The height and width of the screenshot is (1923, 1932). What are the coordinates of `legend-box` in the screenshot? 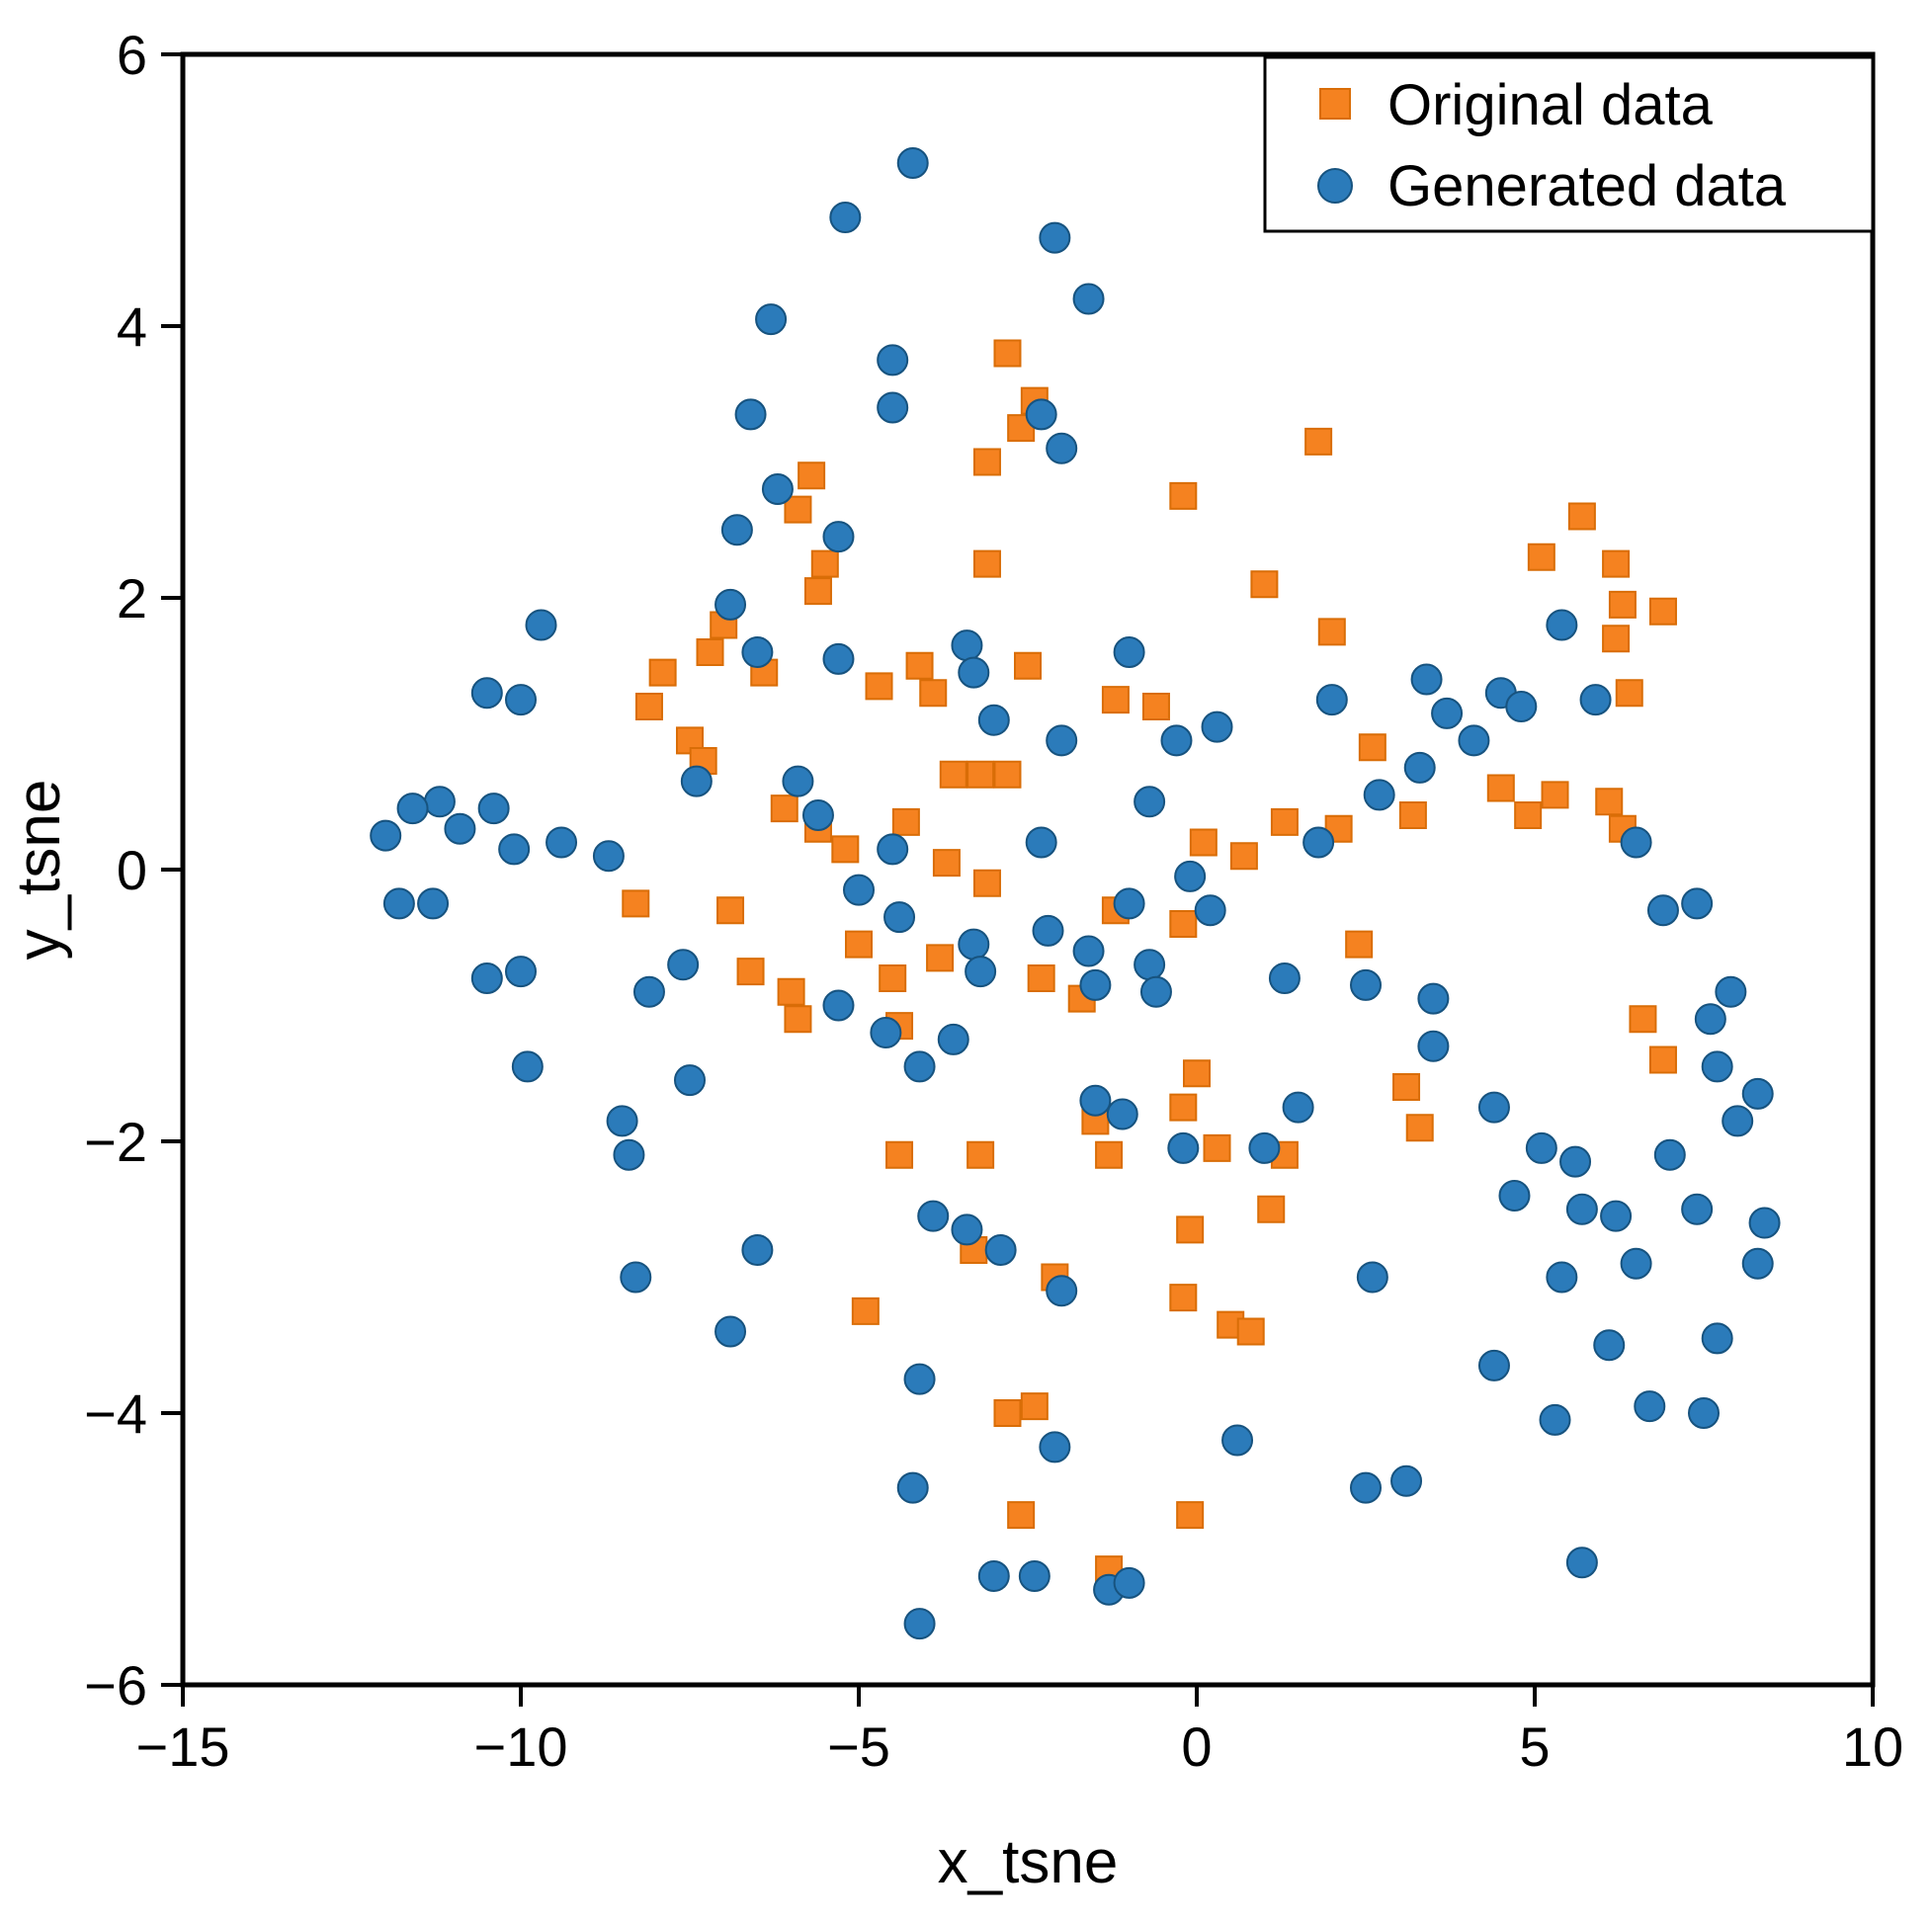 It's located at (1569, 144).